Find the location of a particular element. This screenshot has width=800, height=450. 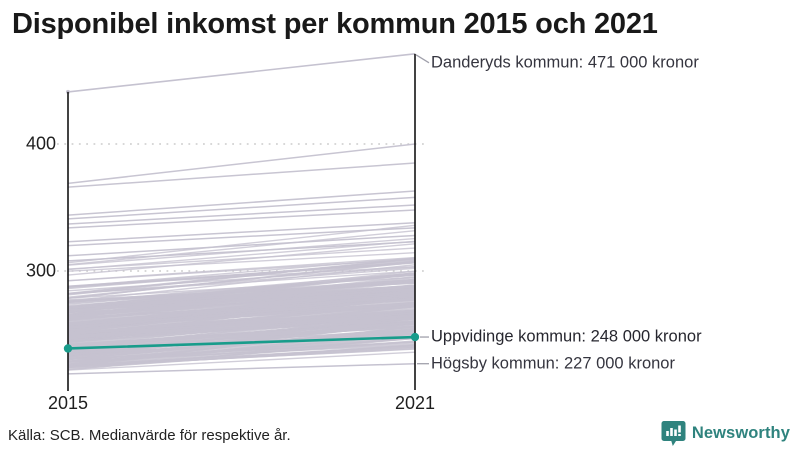

newsworthy-logo-text: Newsworthy is located at coordinates (740, 433).